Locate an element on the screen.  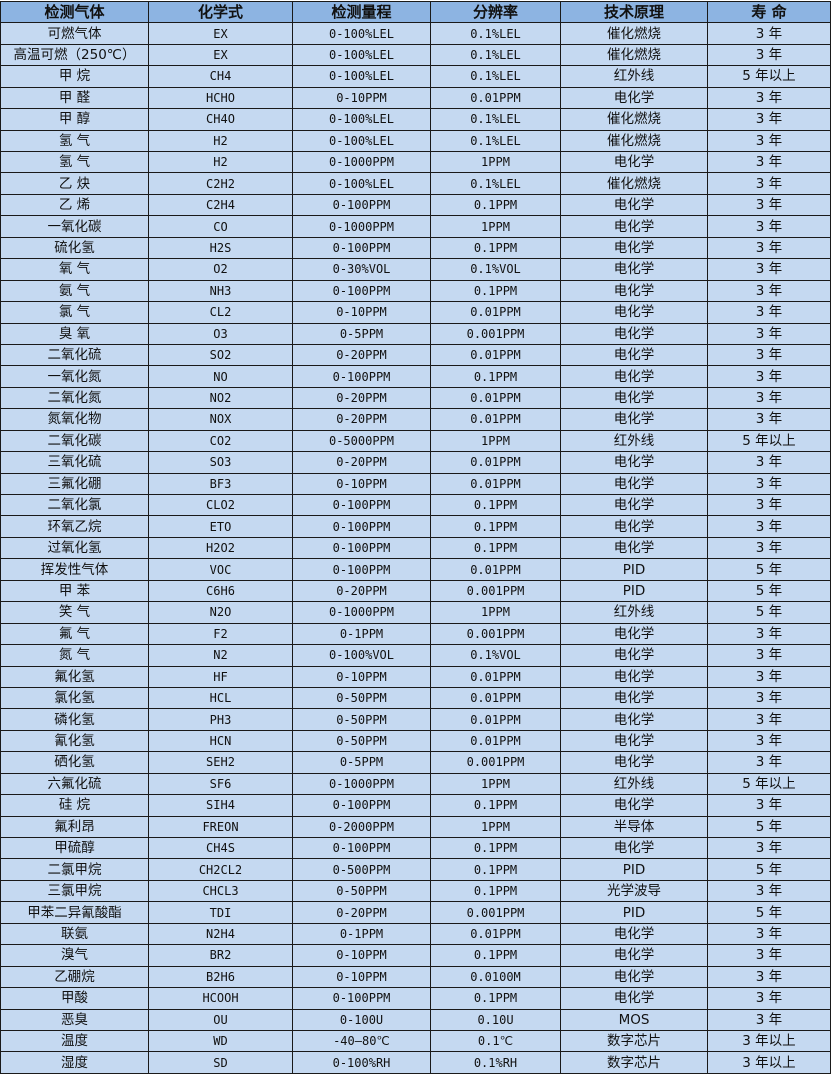
cell-gas: 甲 烷 is located at coordinates (74, 76).